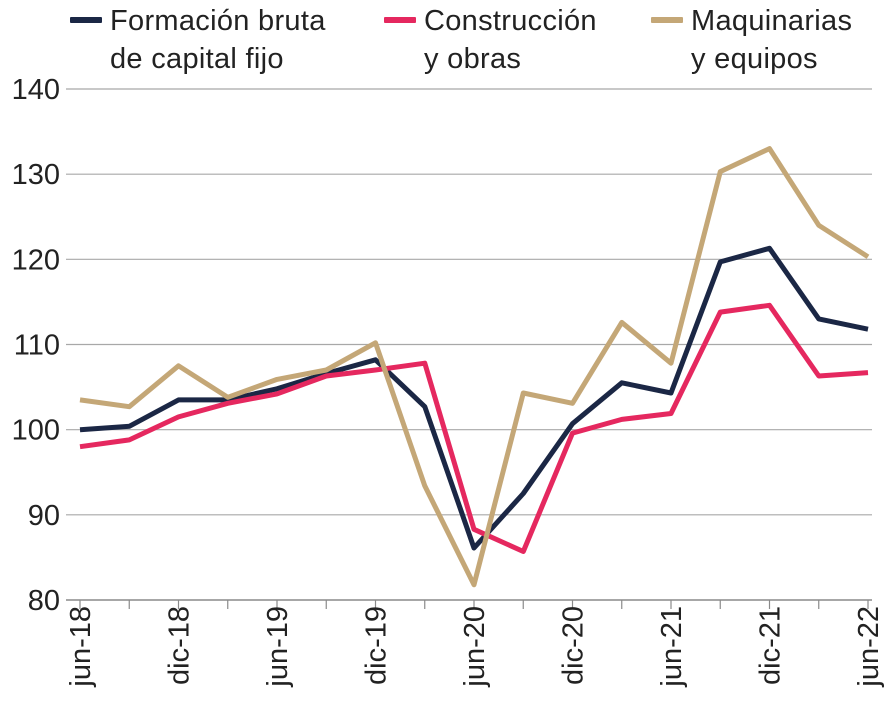  I want to click on y-tick-label-140: 140, so click(36, 90).